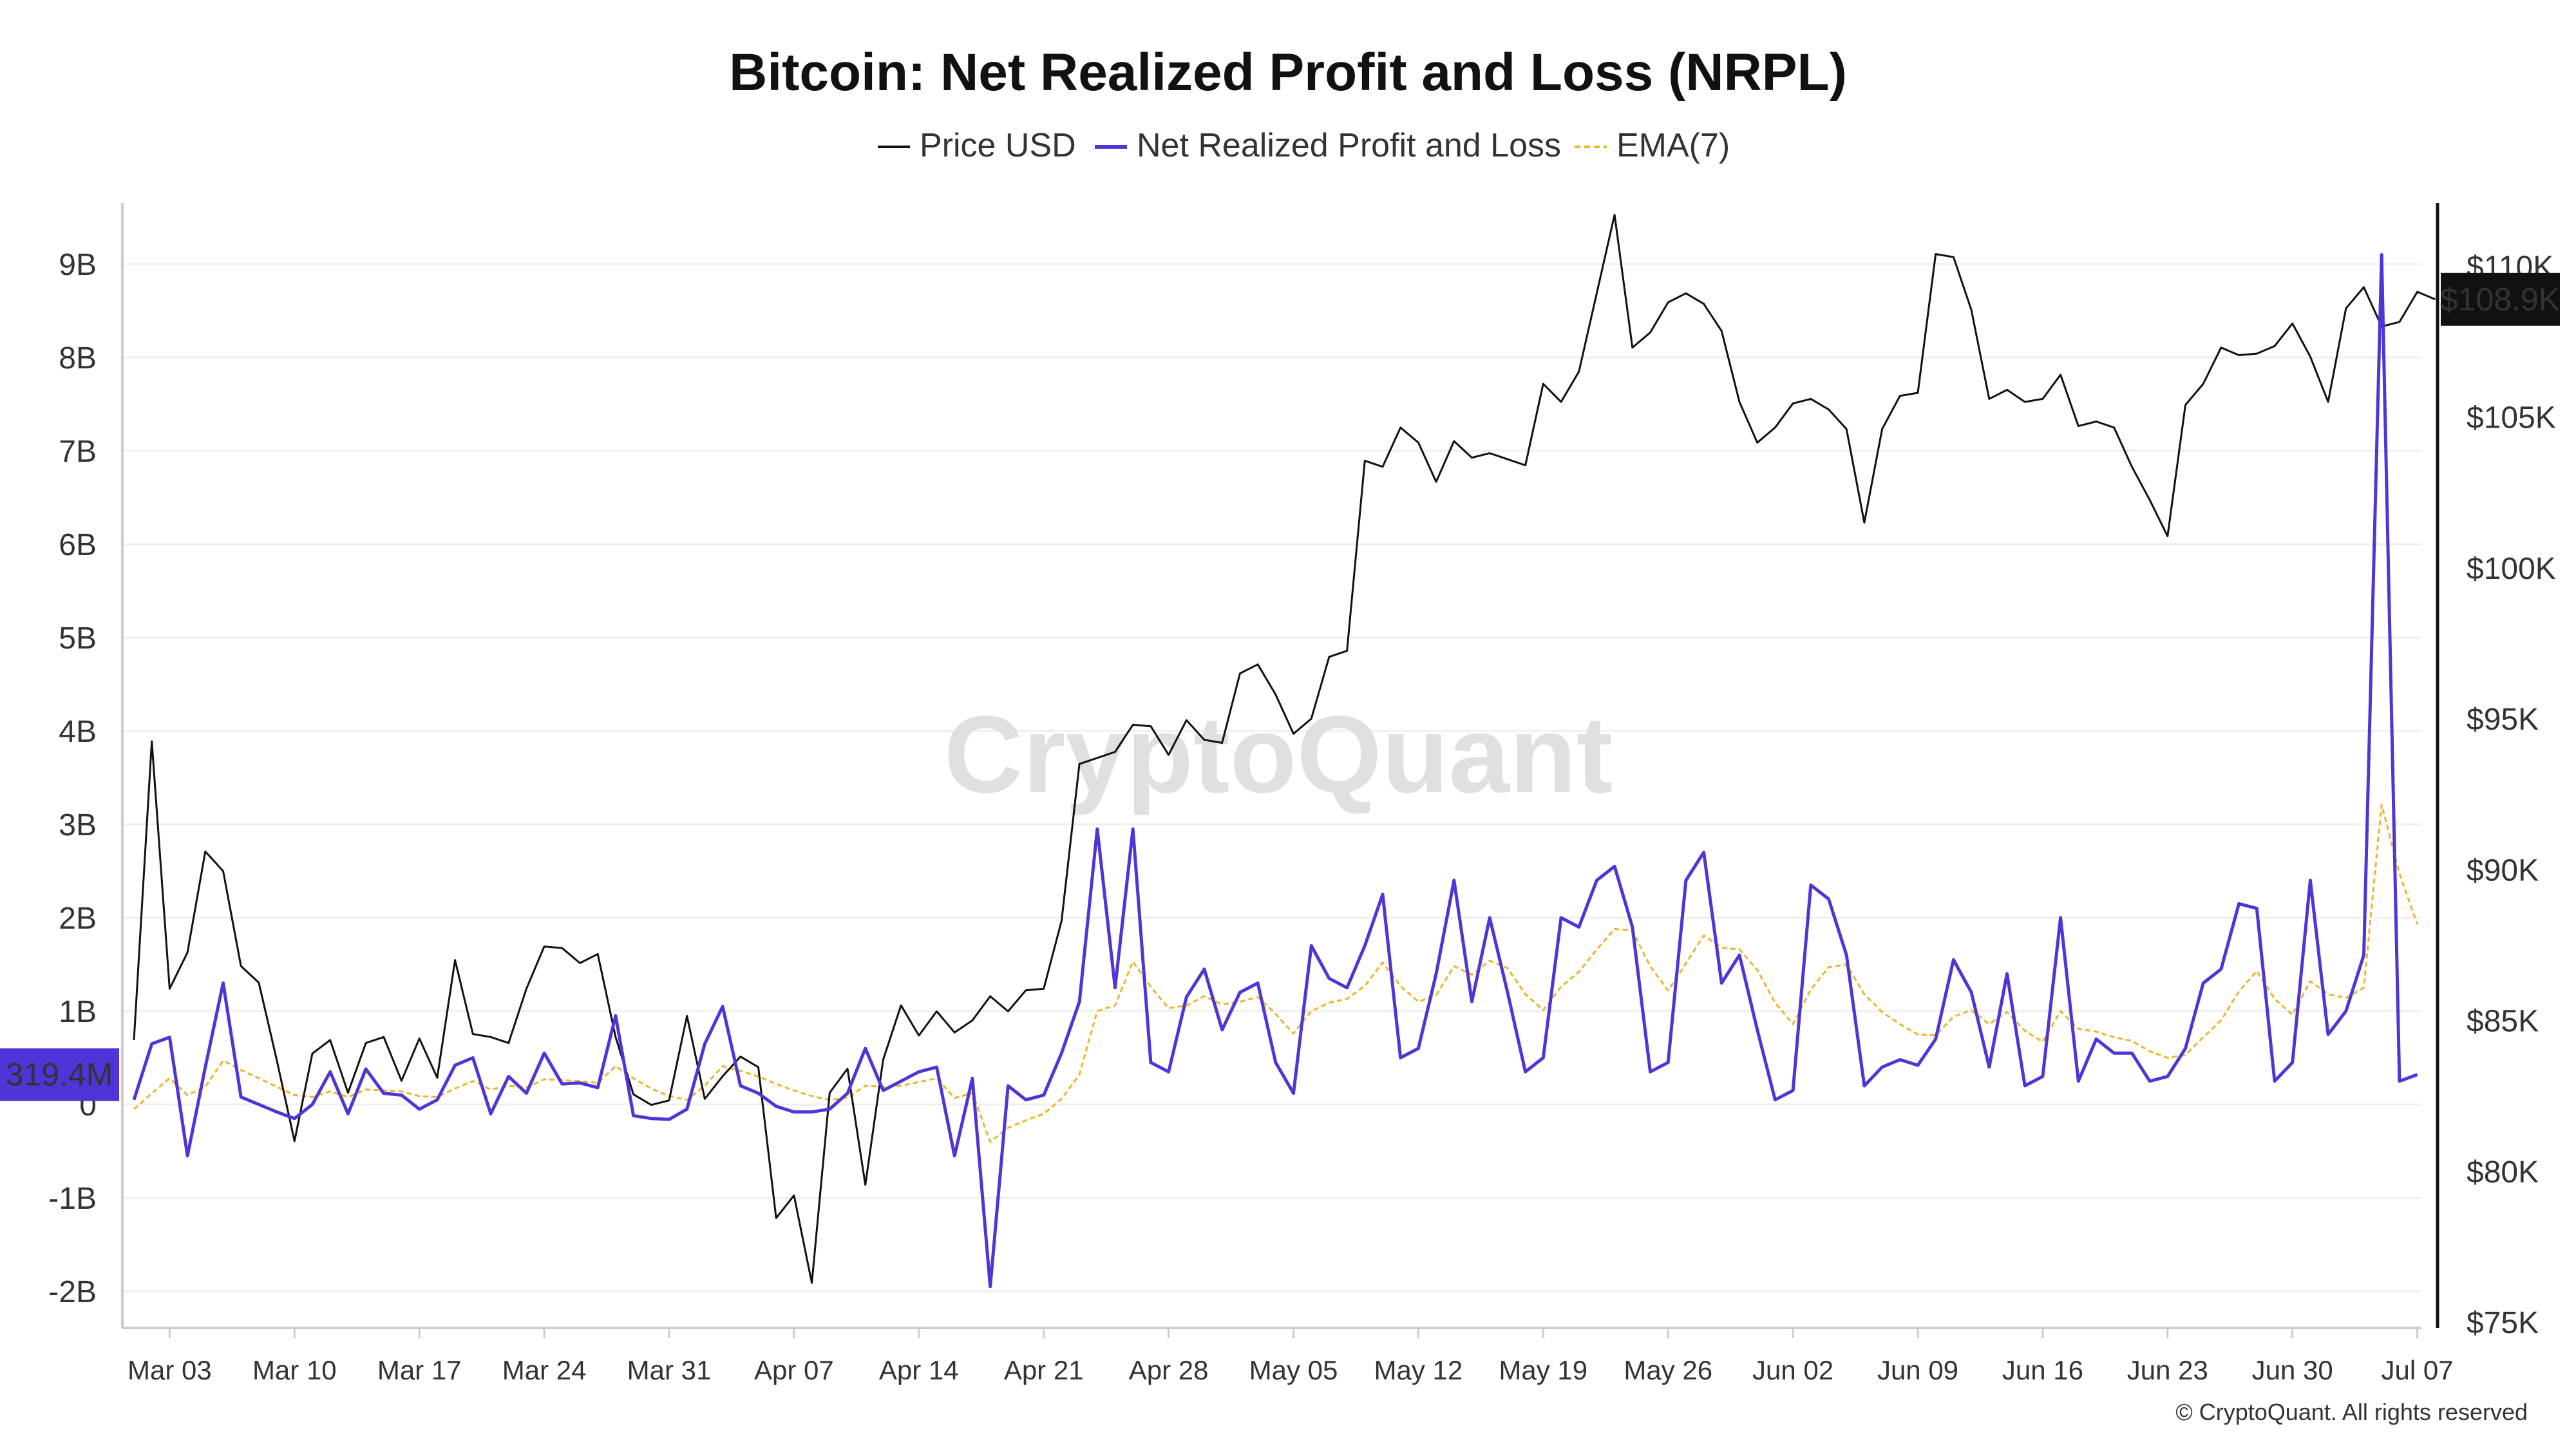  What do you see at coordinates (2167, 1370) in the screenshot?
I see `x-tick-label: Jun 23` at bounding box center [2167, 1370].